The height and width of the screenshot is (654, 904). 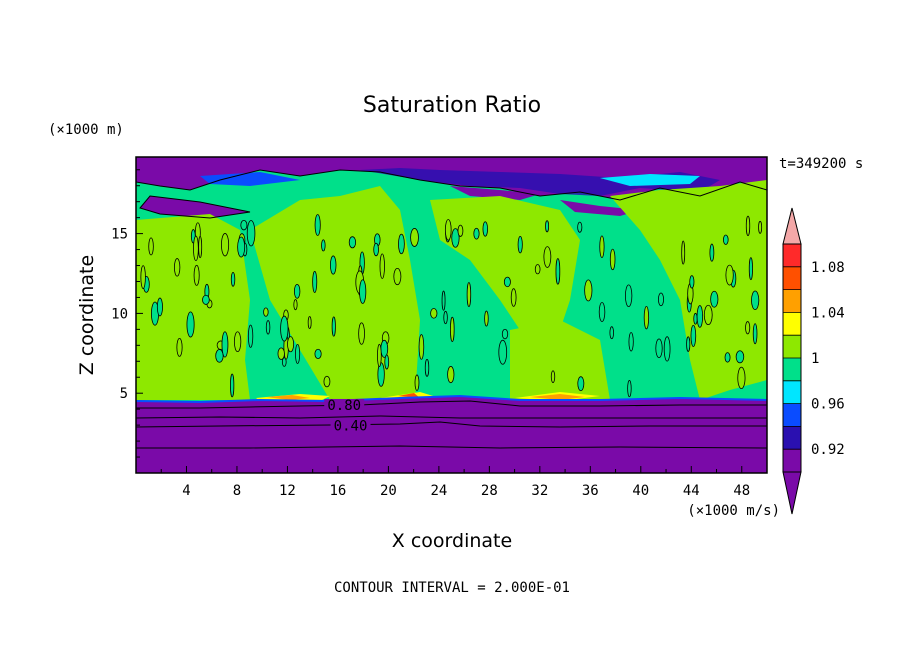 What do you see at coordinates (640, 491) in the screenshot?
I see `x-tick-label: 40` at bounding box center [640, 491].